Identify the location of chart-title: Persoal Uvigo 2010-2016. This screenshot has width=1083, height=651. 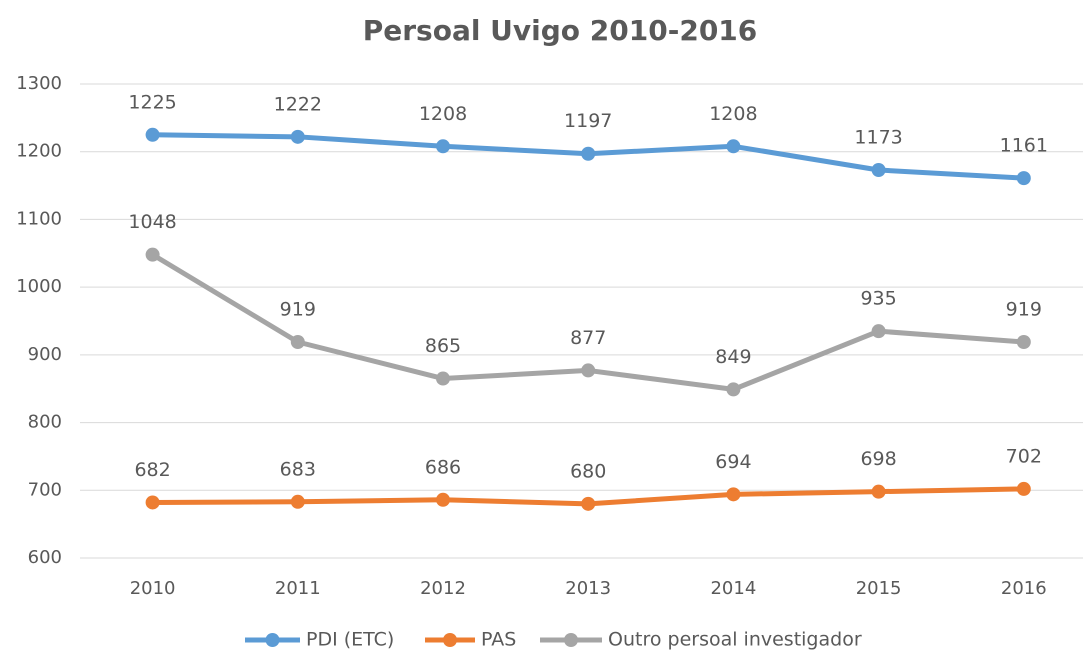
(560, 30).